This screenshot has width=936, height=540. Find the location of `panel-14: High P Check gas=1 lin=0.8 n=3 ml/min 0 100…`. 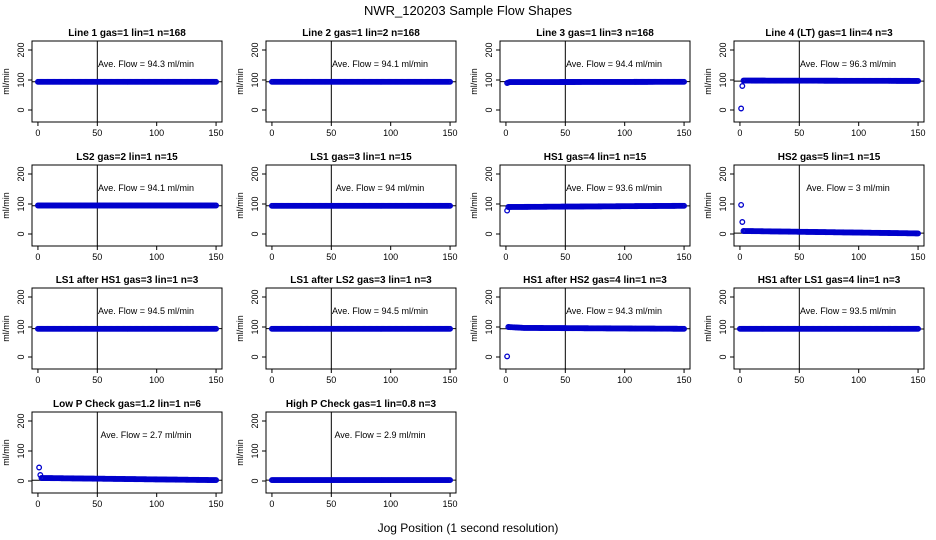

panel-14: High P Check gas=1 lin=0.8 n=3 ml/min 0 100… is located at coordinates (346, 454).